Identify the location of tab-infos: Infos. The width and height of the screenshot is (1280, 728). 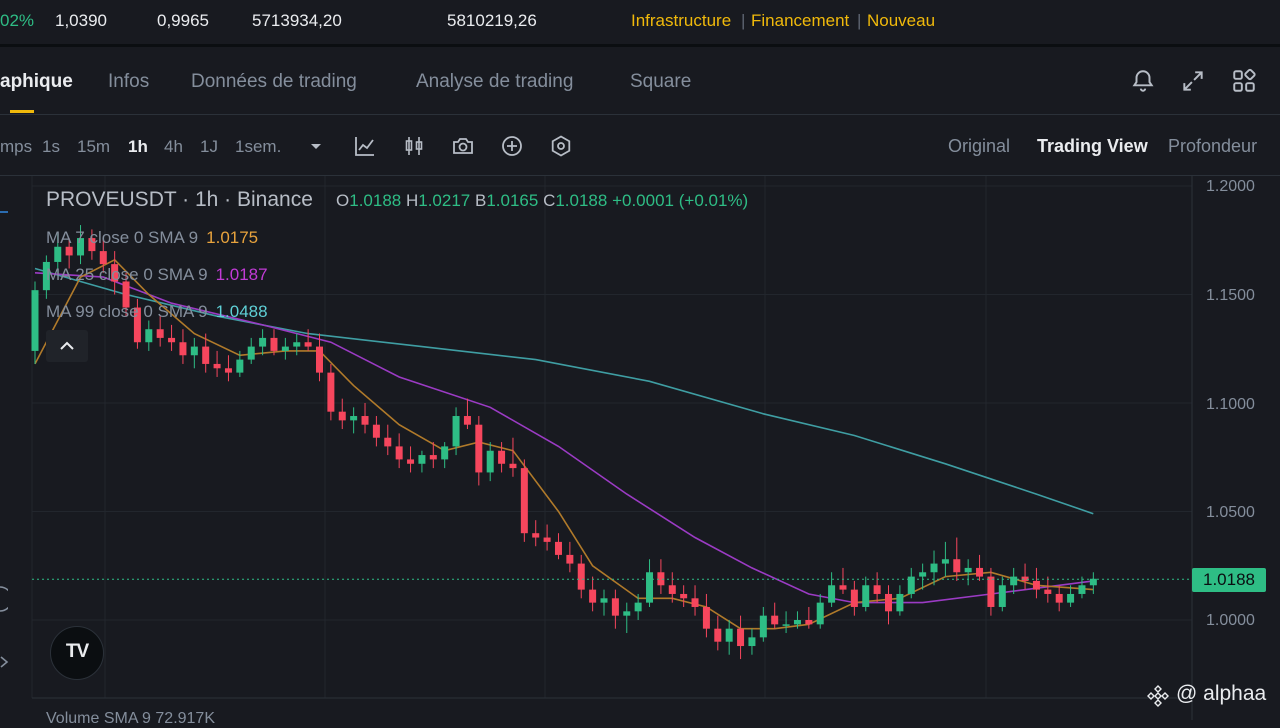
(129, 81).